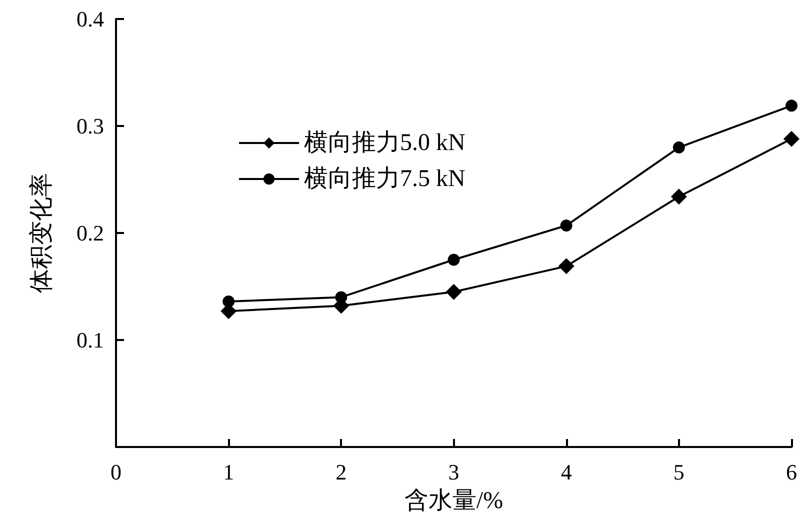 The image size is (800, 527). I want to click on y-tick-label: 0.2, so click(90, 233).